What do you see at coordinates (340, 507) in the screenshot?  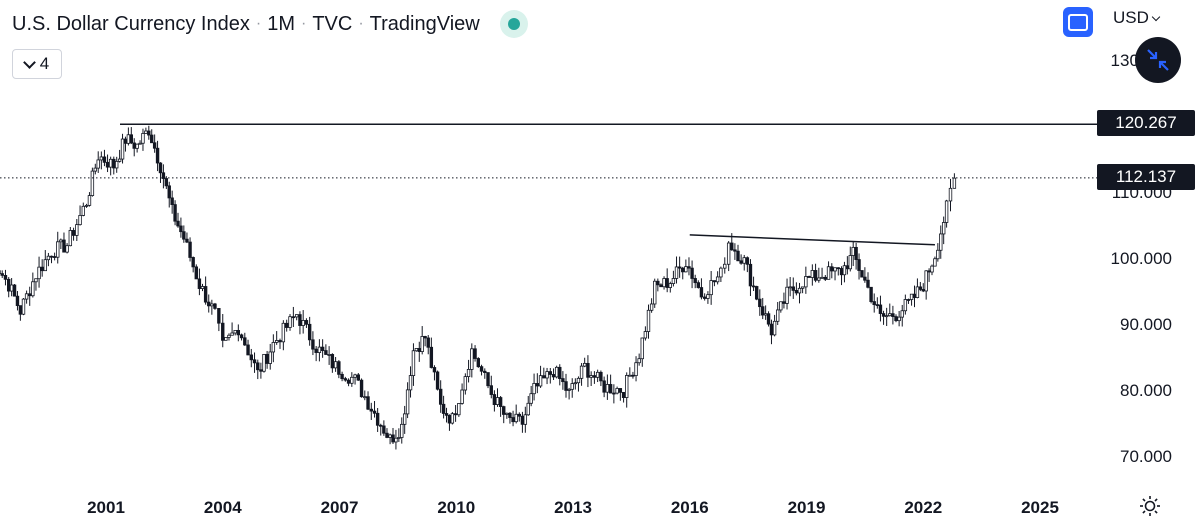 I see `x-tick-label: 2007` at bounding box center [340, 507].